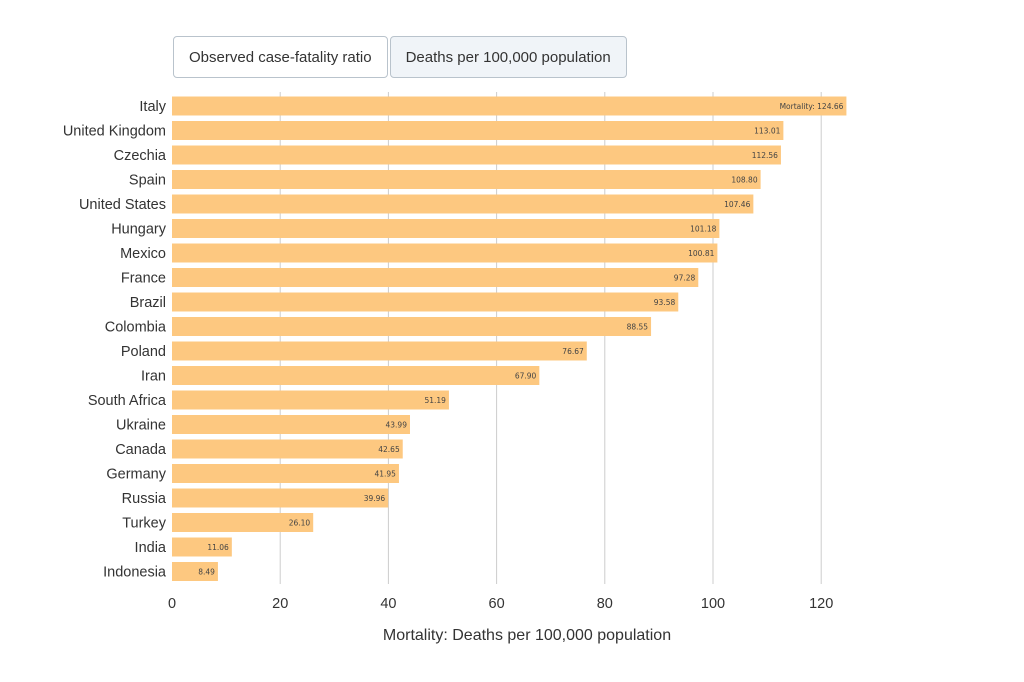 This screenshot has width=1024, height=682. Describe the element at coordinates (435, 277) in the screenshot. I see `bar-france` at that location.